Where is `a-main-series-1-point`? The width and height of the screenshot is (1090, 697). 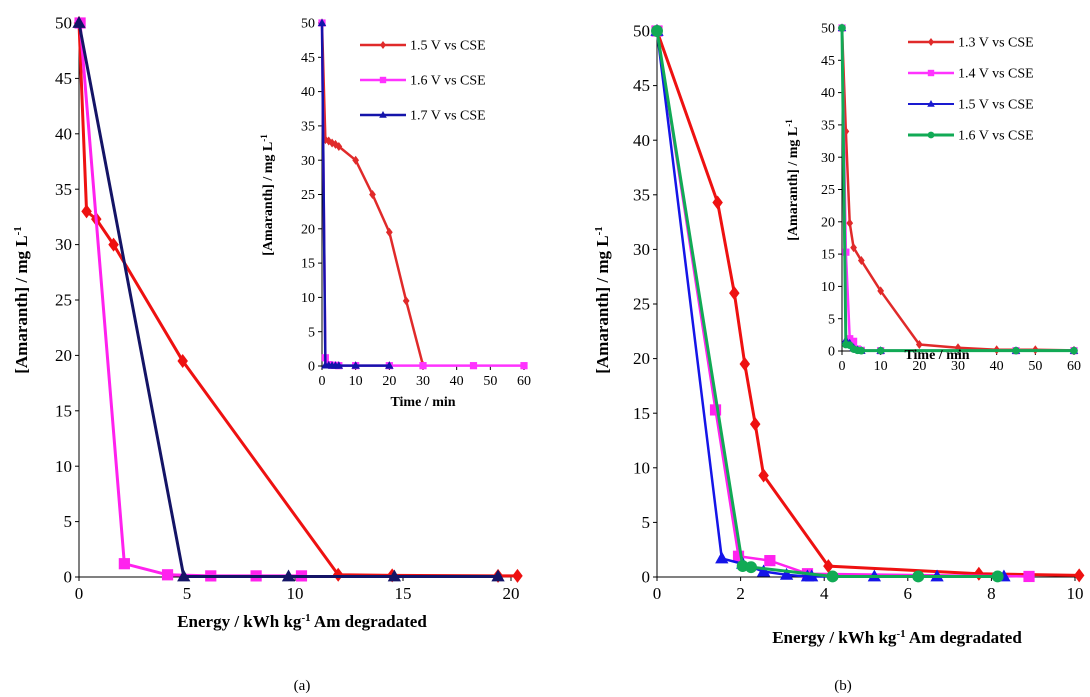
a-main-series-1-point is located at coordinates (167, 574).